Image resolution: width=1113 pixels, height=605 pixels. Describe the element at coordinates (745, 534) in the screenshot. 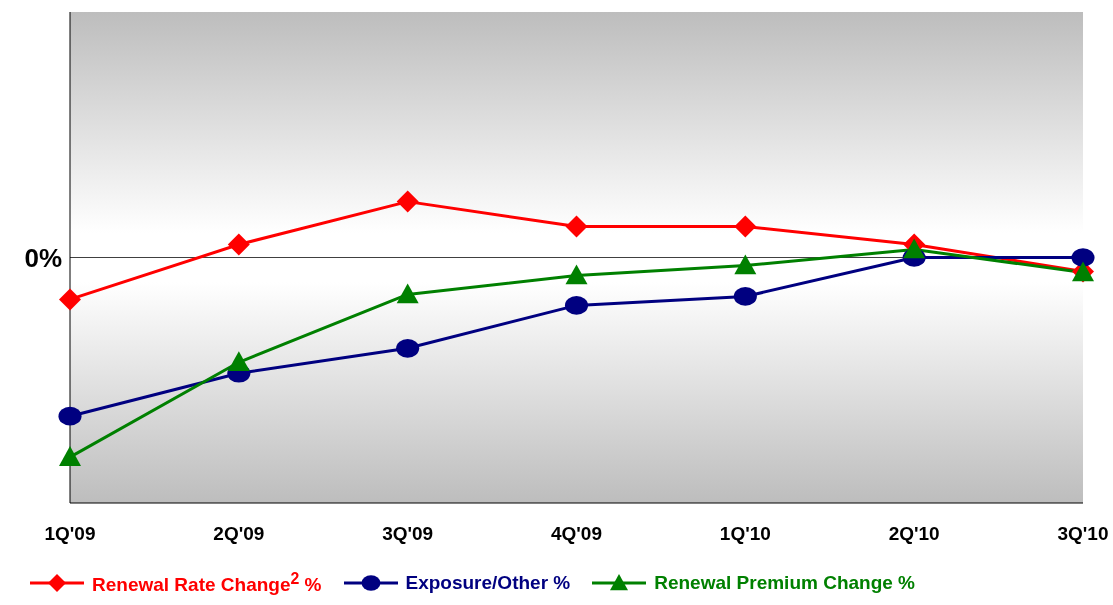

I see `x-tick-label: 1Q'10` at that location.